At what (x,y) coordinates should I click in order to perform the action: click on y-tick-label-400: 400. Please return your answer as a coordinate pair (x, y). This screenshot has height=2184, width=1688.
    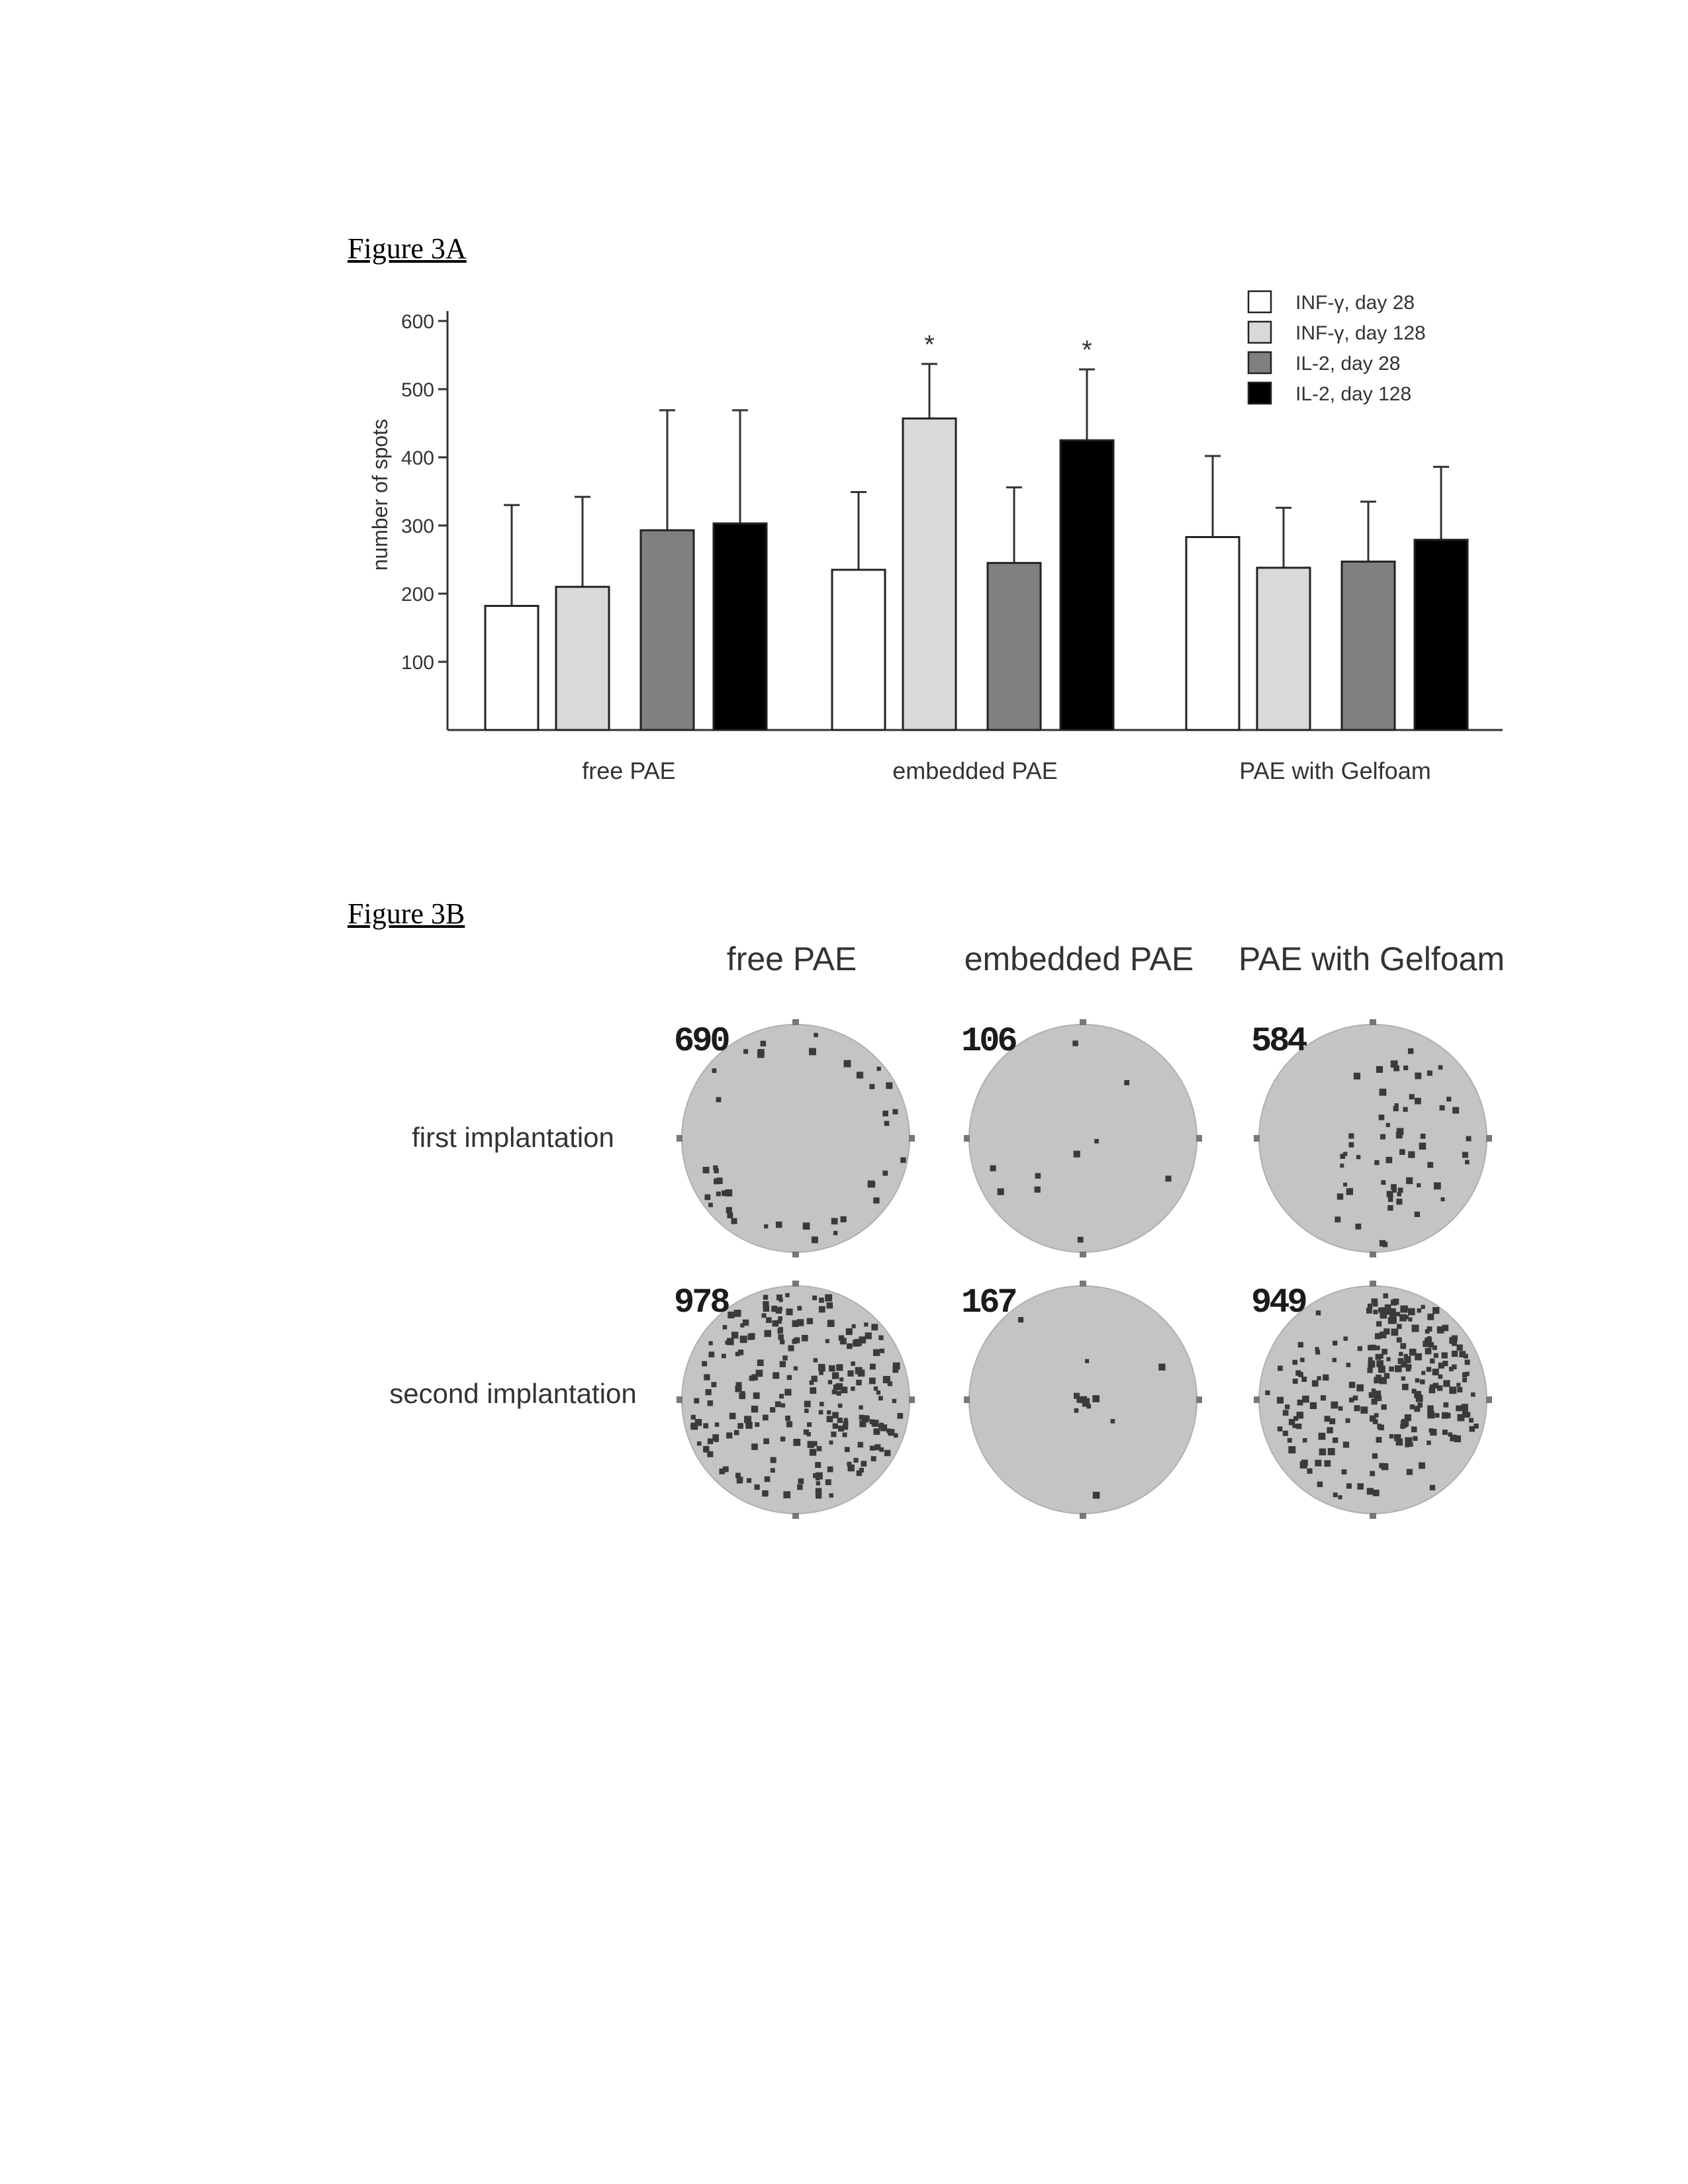
    Looking at the image, I should click on (417, 458).